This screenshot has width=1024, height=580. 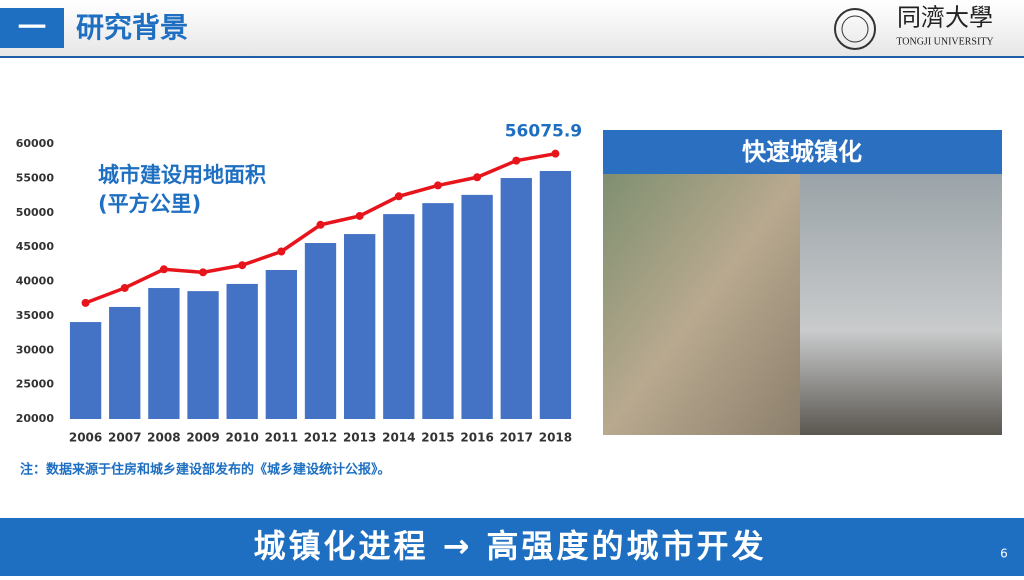 I want to click on x-tick-label: 2012, so click(x=320, y=438).